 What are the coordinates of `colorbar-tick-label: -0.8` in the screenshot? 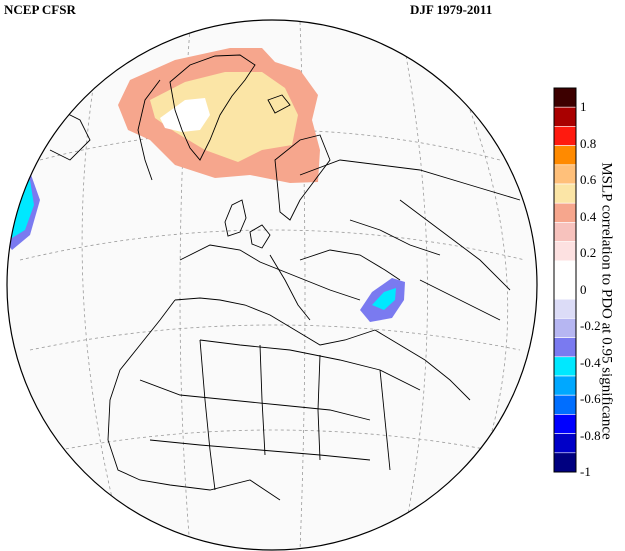 It's located at (590, 435).